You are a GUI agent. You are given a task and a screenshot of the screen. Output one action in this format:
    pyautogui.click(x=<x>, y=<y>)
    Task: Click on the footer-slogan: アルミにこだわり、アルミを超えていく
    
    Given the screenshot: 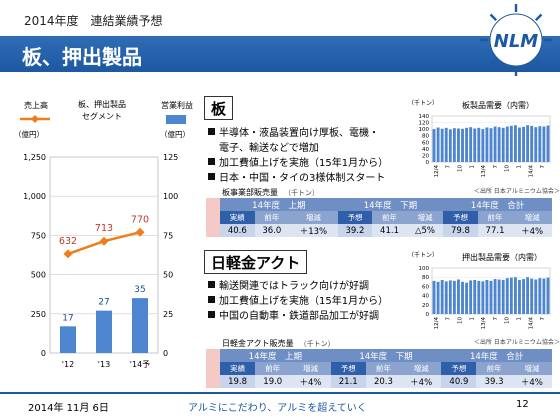 What is the action you would take?
    pyautogui.click(x=277, y=408)
    